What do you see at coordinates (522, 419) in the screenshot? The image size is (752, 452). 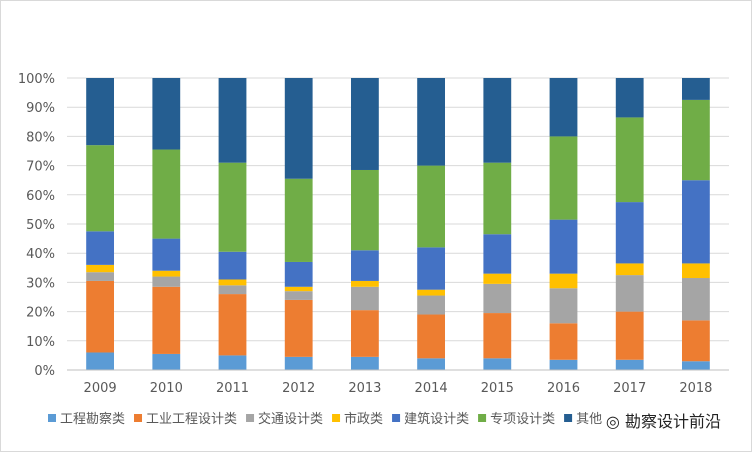 I see `legend-label: 专项设计类` at bounding box center [522, 419].